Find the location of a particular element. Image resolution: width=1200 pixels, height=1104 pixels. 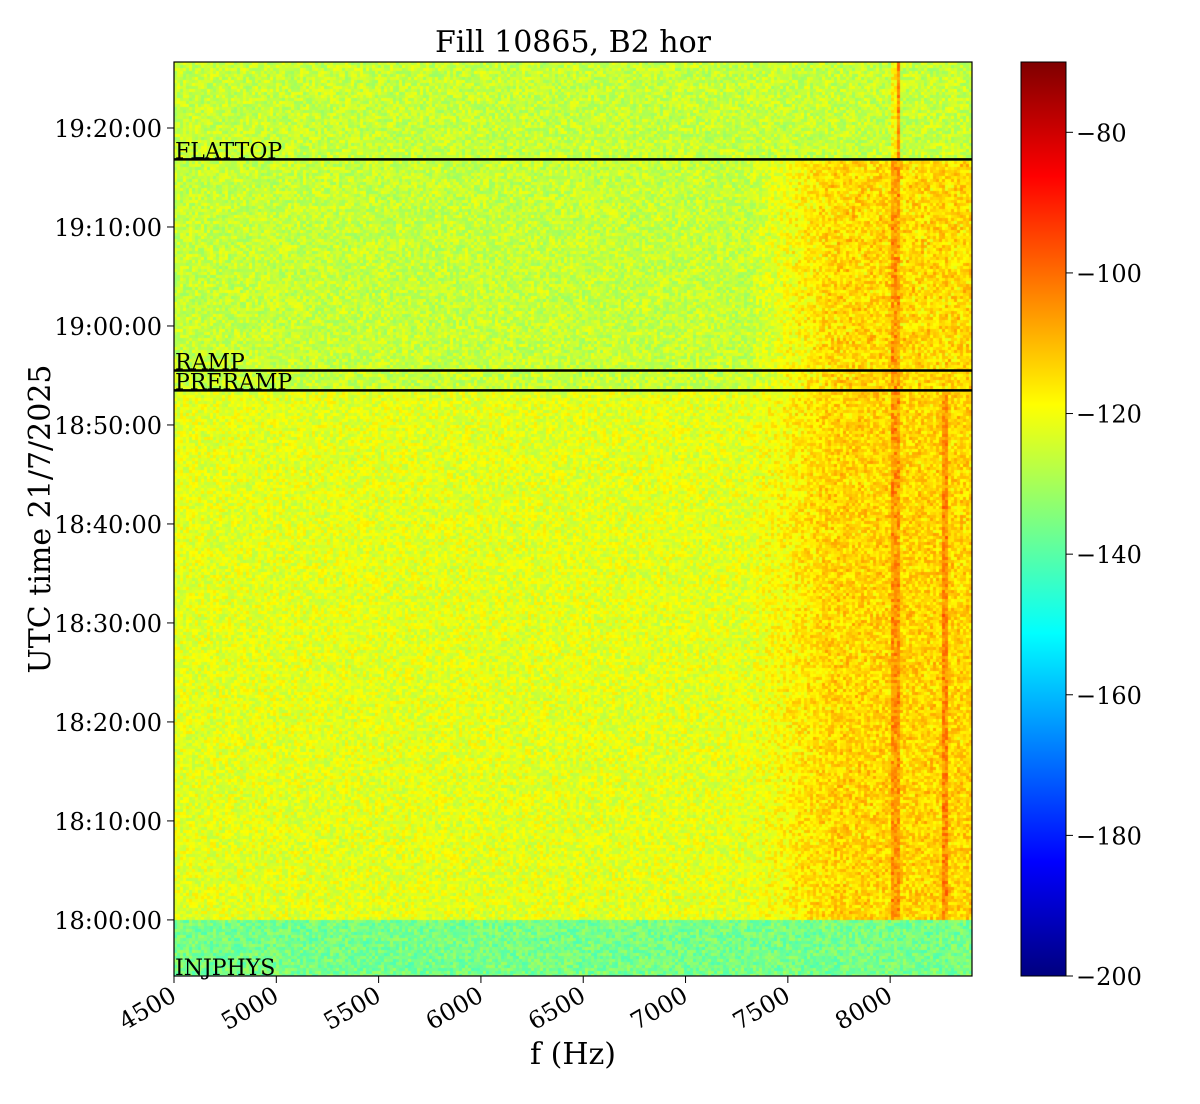

y-axis-label: UTC time 21/7/2025 is located at coordinates (40, 519).